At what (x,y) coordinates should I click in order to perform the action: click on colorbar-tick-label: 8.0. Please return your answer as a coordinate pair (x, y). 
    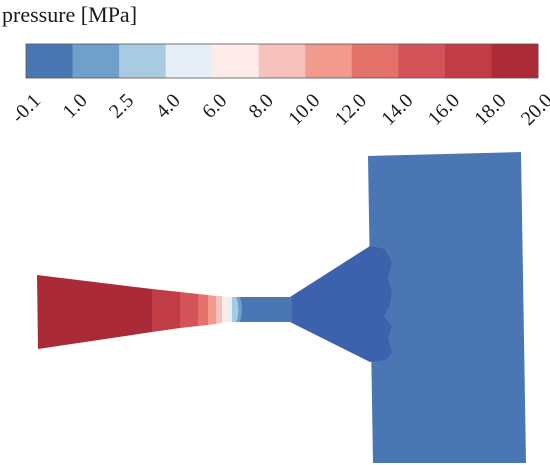
    Looking at the image, I should click on (261, 106).